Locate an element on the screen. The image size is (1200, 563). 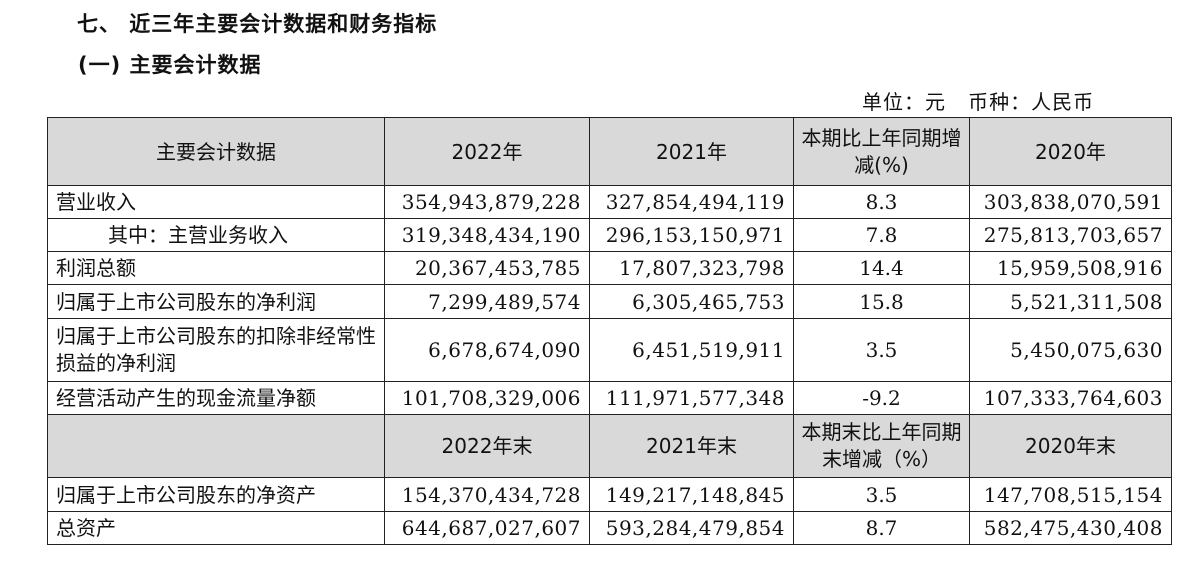
table-header-row: 主要会计数据 2022年 2021年 本期比上年同期增减(%) 2020年 is located at coordinates (609, 151).